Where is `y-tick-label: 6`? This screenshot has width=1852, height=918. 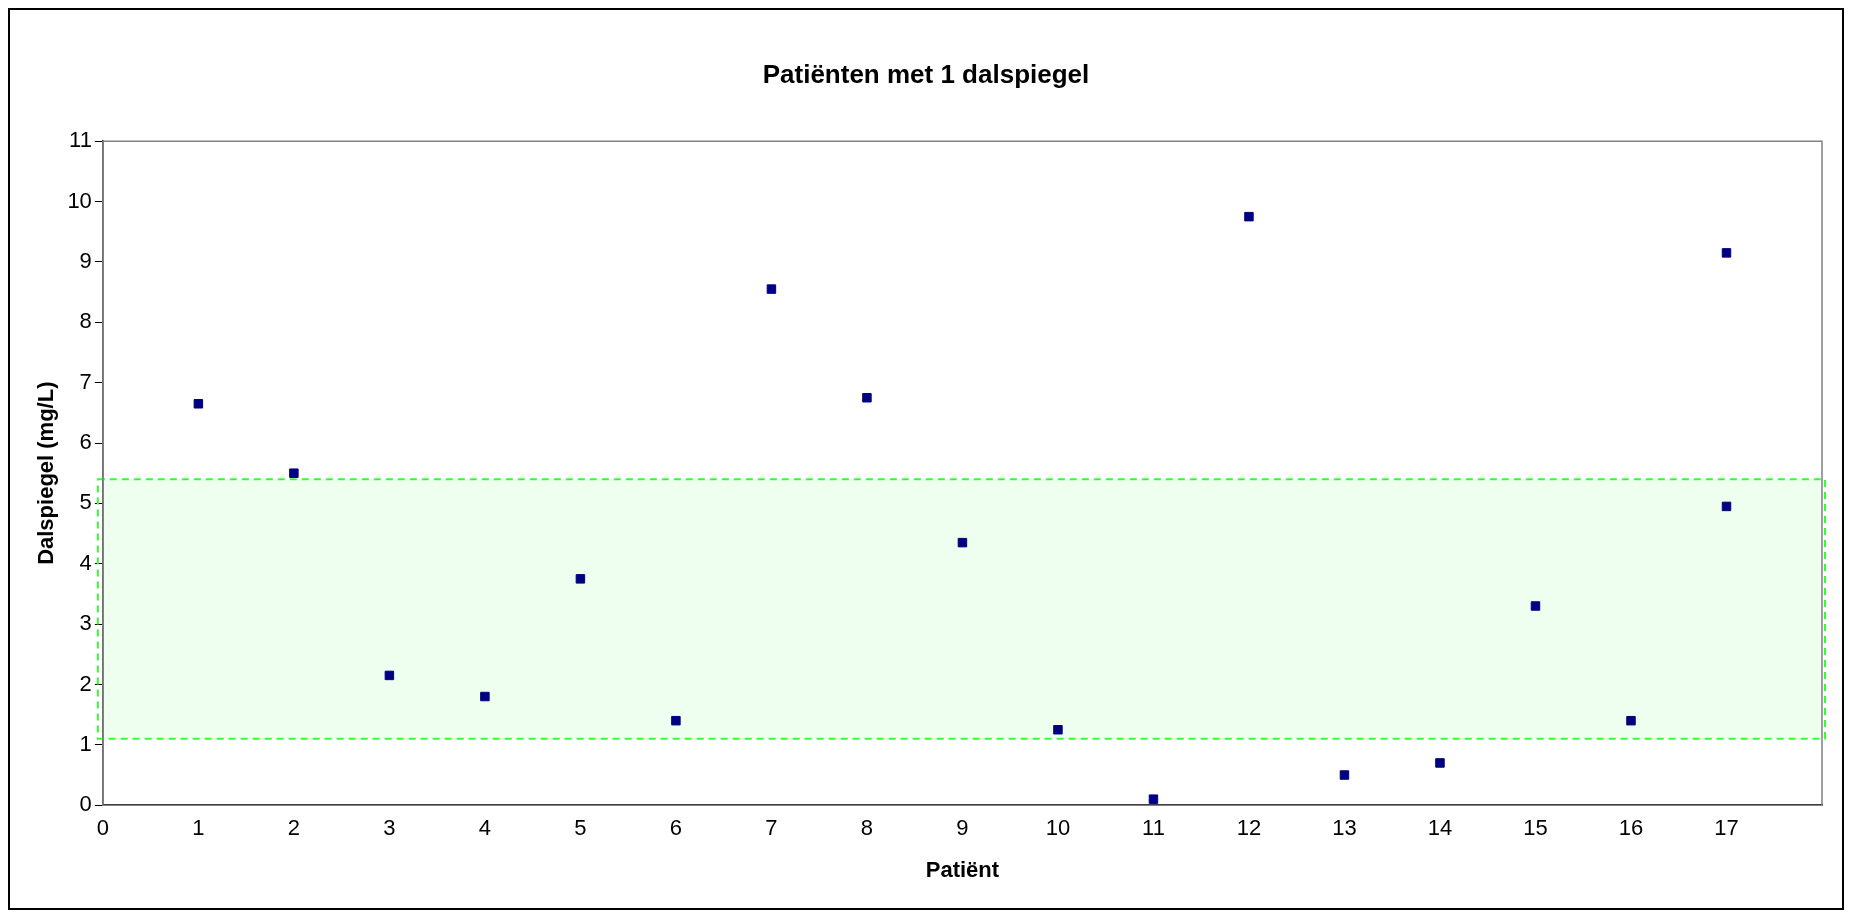
y-tick-label: 6 is located at coordinates (85, 442).